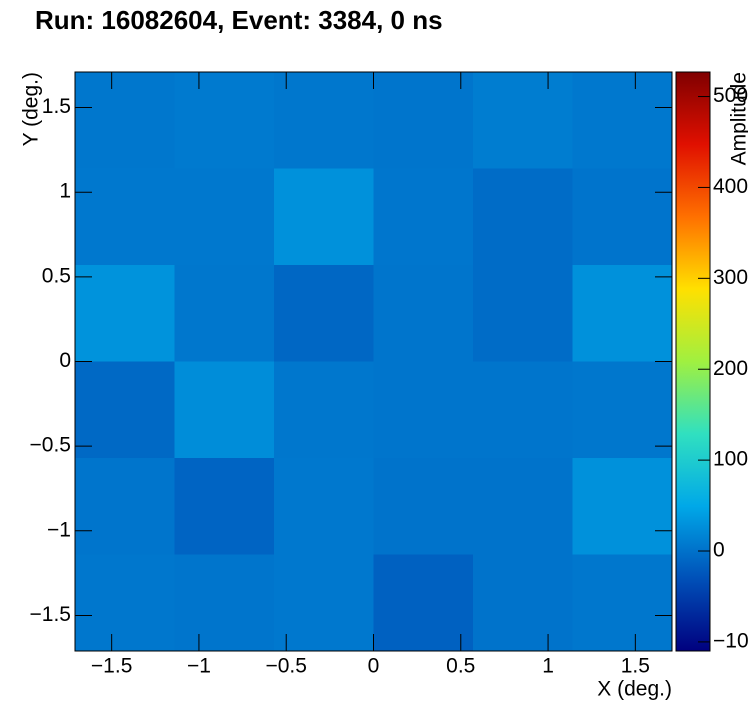  Describe the element at coordinates (460, 666) in the screenshot. I see `x-tick-label: 0.5` at that location.